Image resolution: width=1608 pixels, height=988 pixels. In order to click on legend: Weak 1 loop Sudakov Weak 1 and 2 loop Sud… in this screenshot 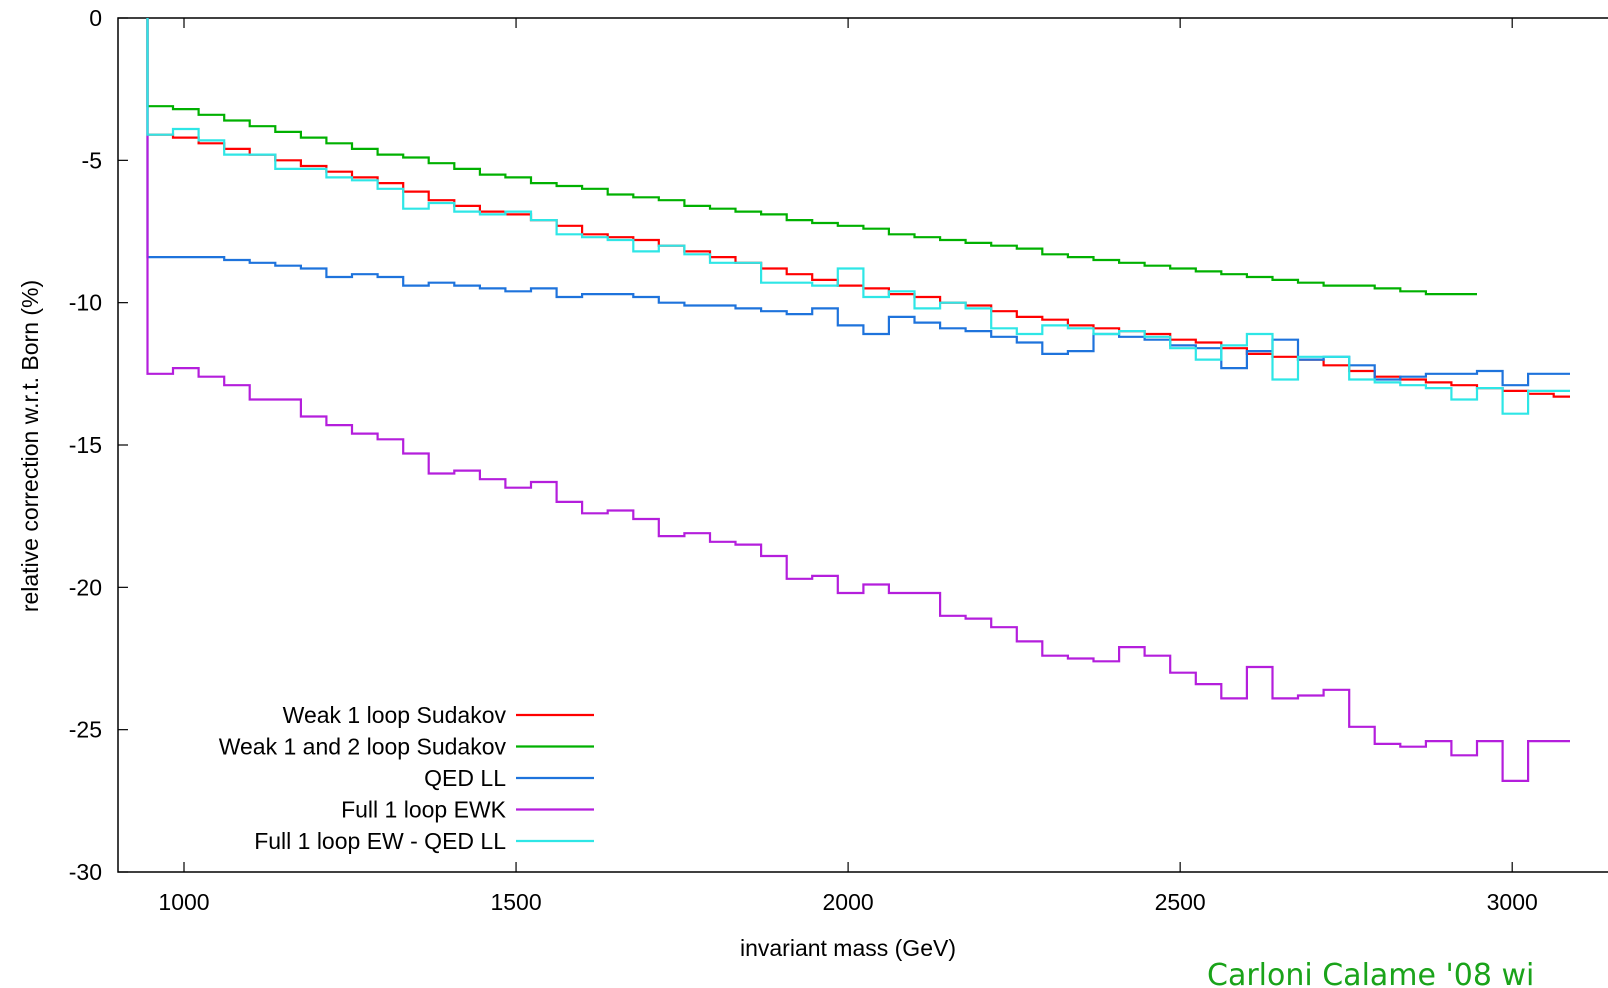, I will do `click(406, 778)`.